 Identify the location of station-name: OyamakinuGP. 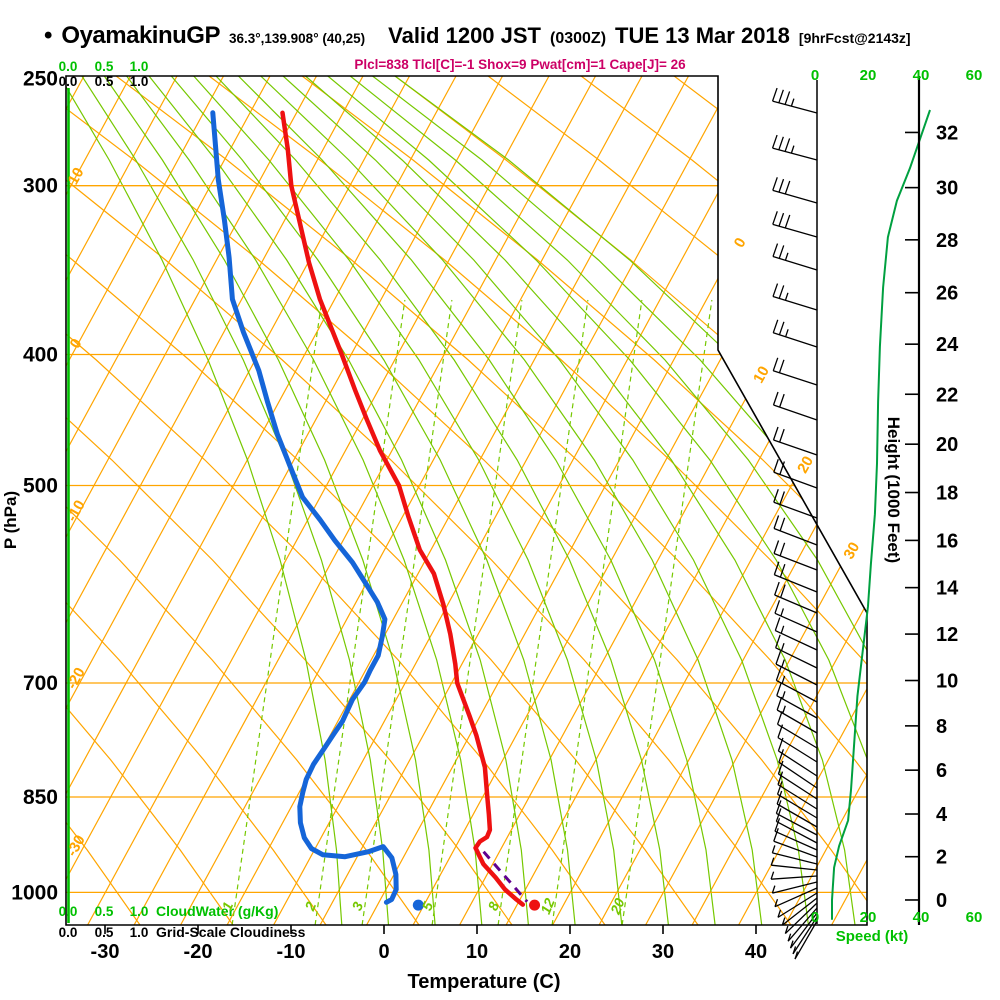
(140, 35).